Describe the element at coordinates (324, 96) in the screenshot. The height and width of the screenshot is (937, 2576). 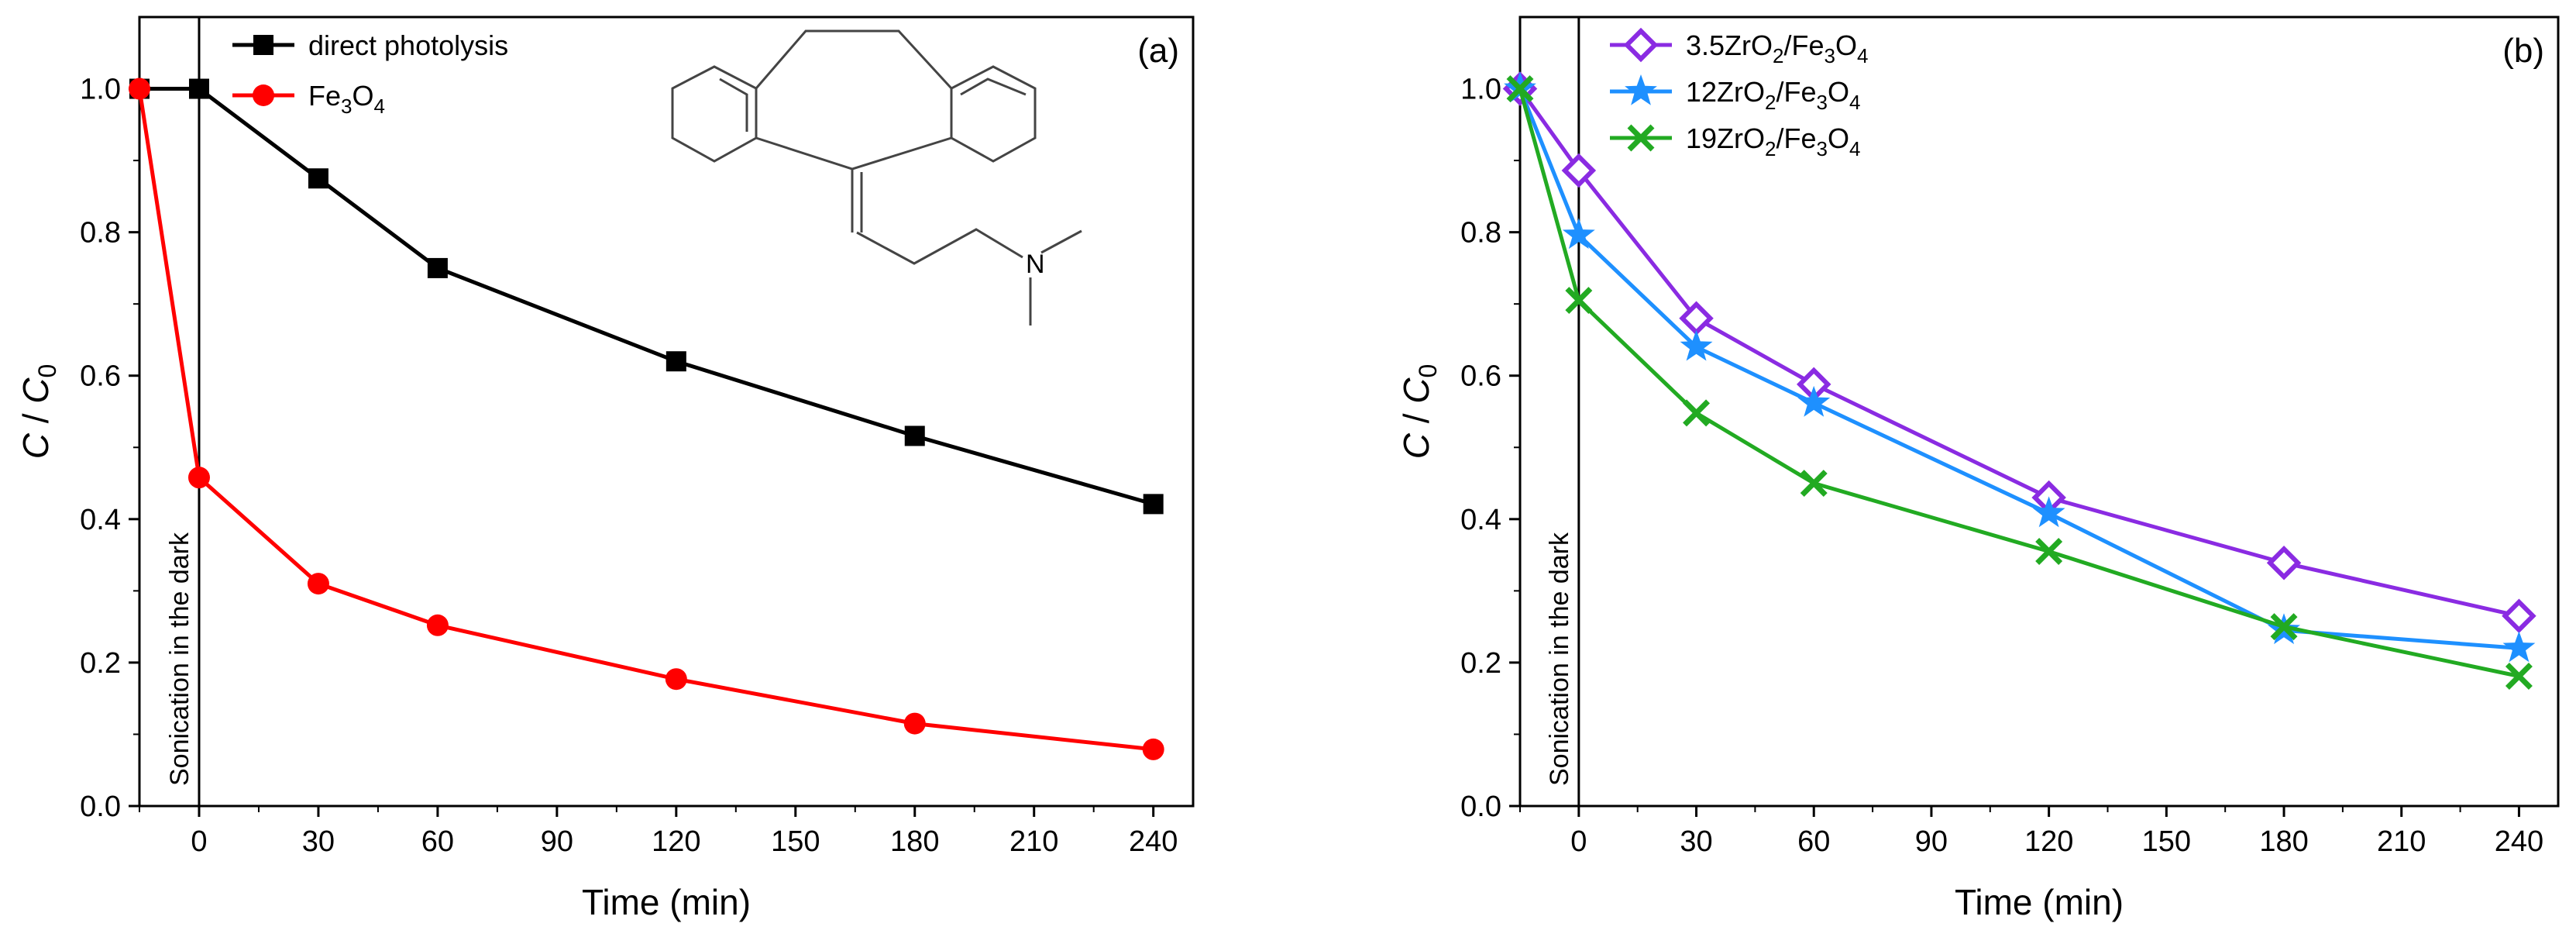
I see `legend-text-part: Fe` at that location.